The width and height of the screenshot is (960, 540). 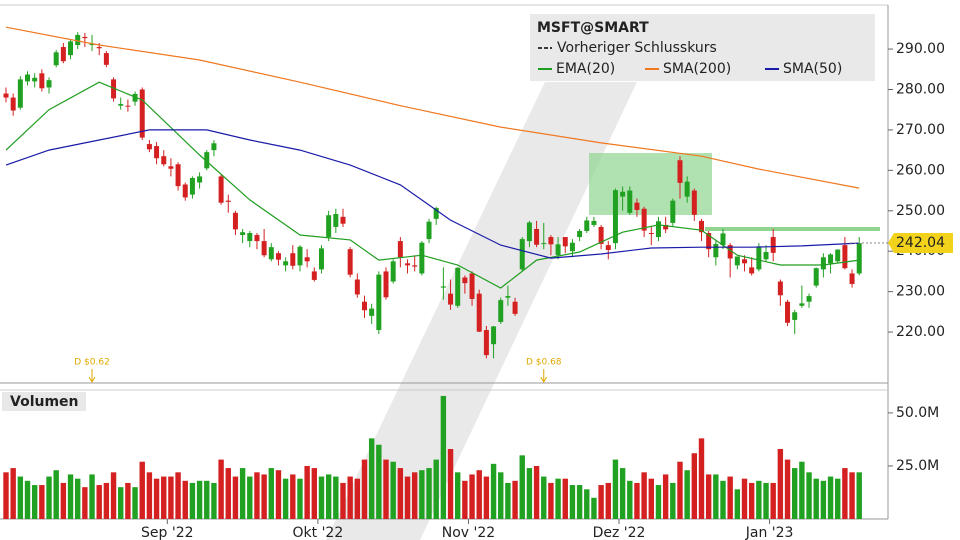 I want to click on x-tick-label: Nov '22, so click(x=468, y=532).